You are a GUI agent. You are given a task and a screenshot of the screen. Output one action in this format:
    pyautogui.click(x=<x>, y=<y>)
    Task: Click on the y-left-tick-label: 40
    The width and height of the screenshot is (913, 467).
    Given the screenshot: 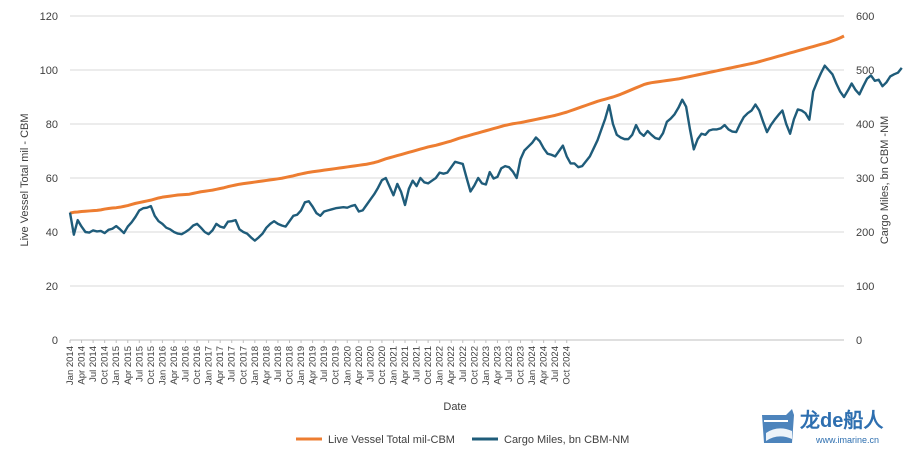 What is the action you would take?
    pyautogui.click(x=52, y=233)
    